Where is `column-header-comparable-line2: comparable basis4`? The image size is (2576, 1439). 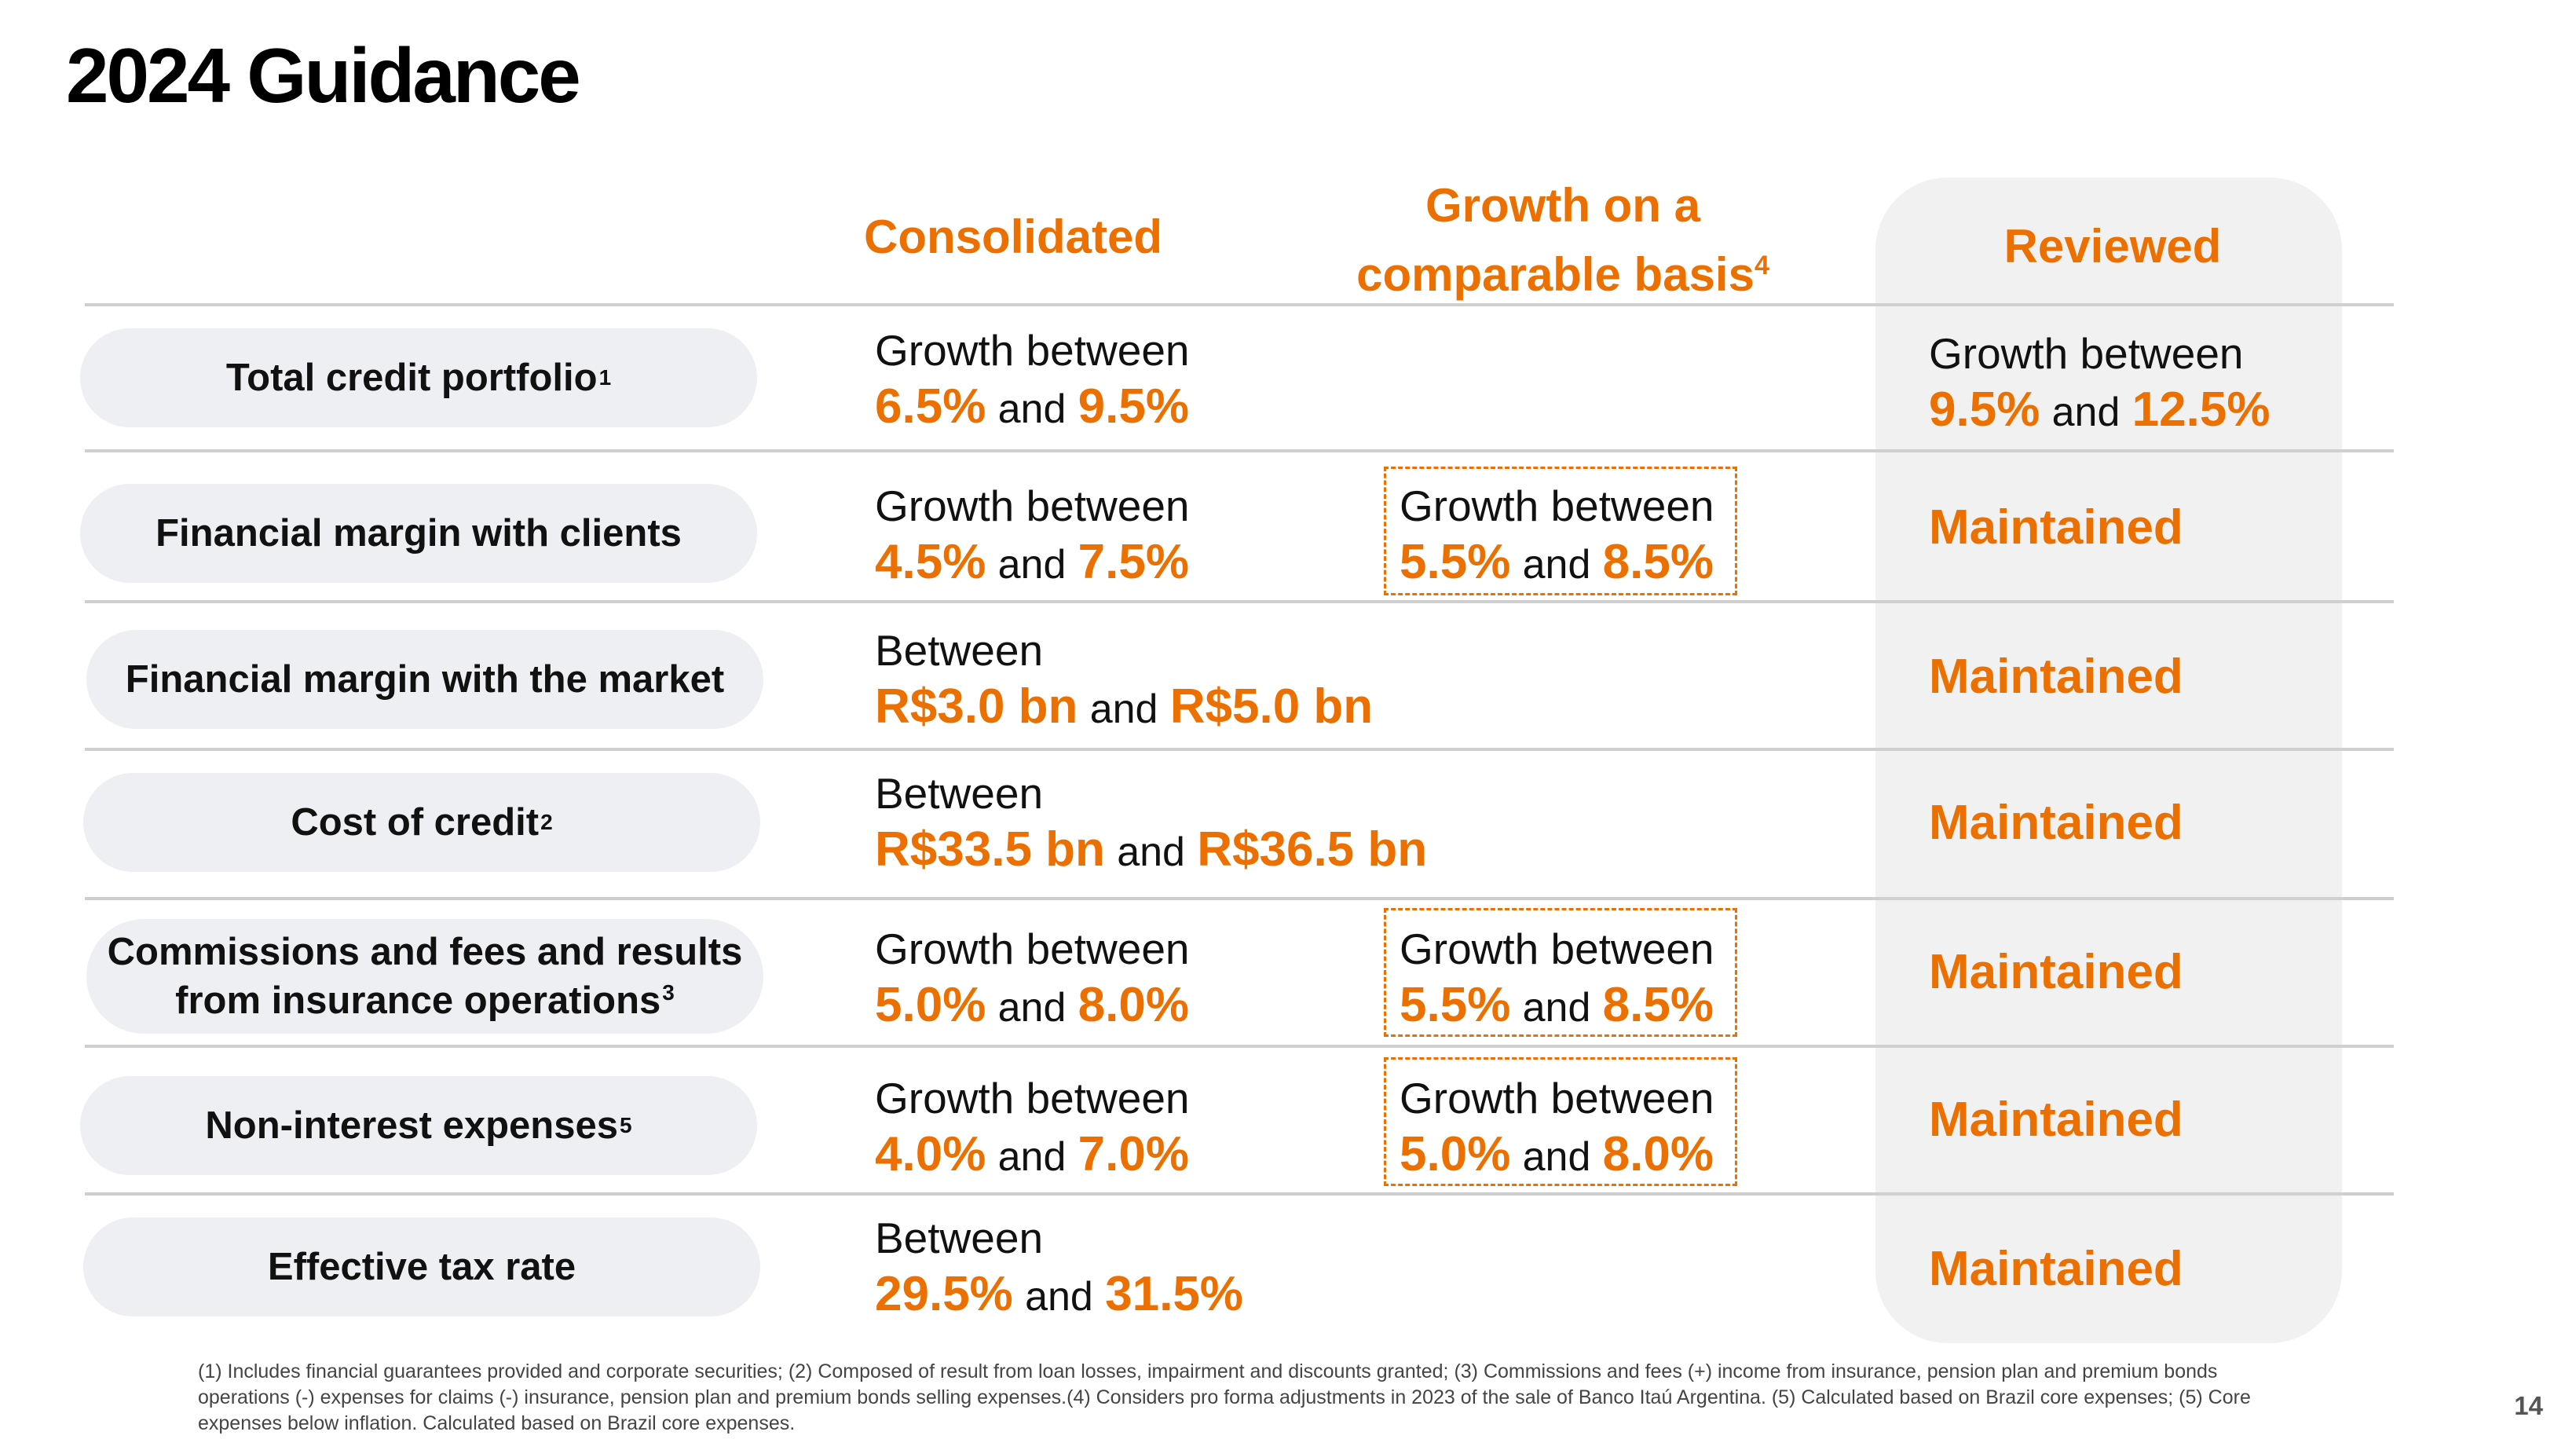 column-header-comparable-line2: comparable basis4 is located at coordinates (1563, 274).